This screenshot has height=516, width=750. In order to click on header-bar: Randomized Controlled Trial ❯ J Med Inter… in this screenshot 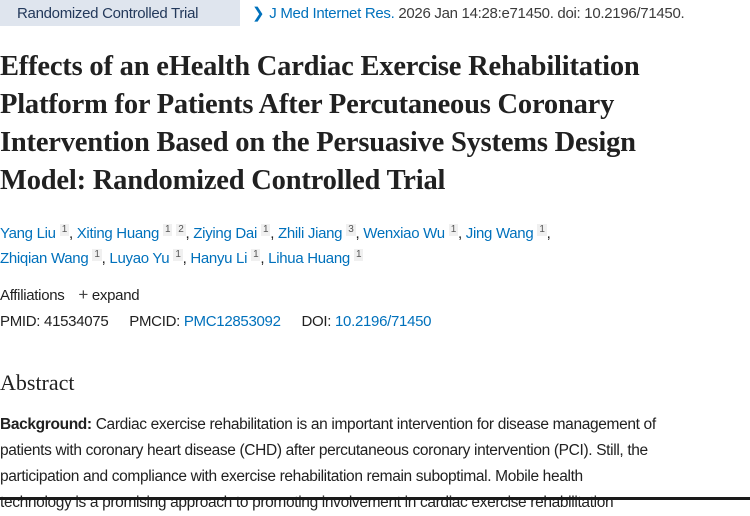, I will do `click(342, 13)`.